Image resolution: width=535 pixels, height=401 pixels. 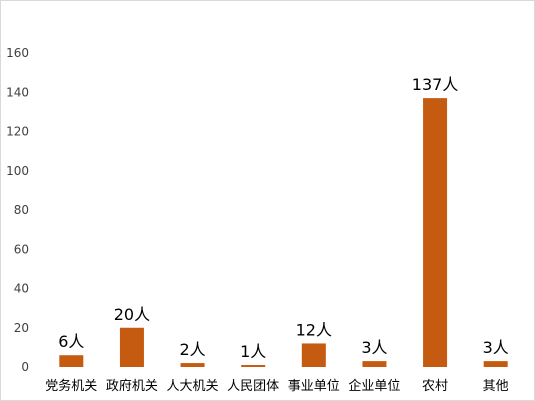 I want to click on data-label: 1人, so click(x=253, y=351).